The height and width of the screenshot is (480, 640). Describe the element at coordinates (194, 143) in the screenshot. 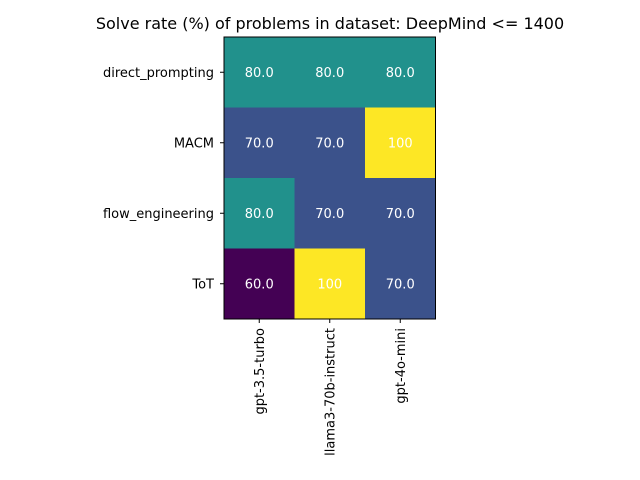

I see `y-tick-label: MACM` at that location.